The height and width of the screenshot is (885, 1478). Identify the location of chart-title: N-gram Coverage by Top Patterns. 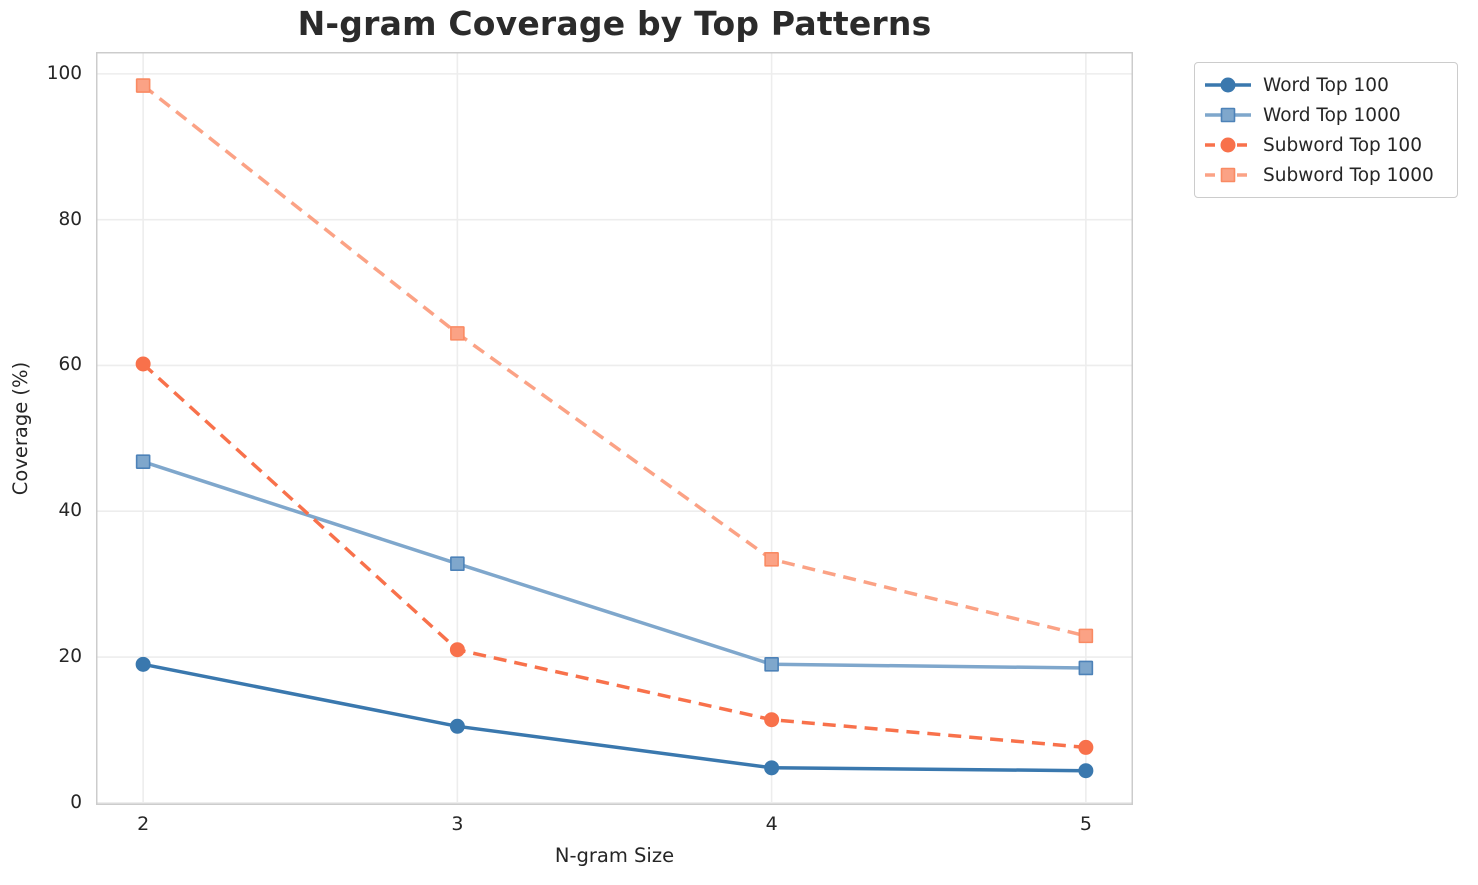
(614, 23).